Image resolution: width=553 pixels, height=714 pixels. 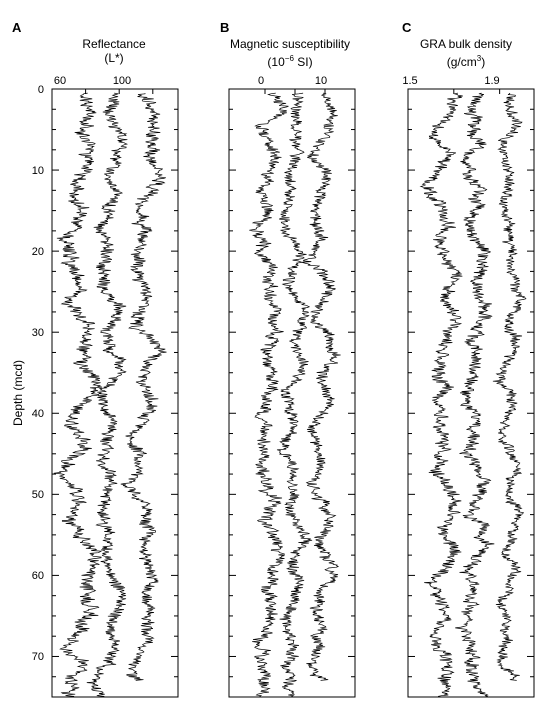 I want to click on panel-letter-b: B, so click(x=224, y=27).